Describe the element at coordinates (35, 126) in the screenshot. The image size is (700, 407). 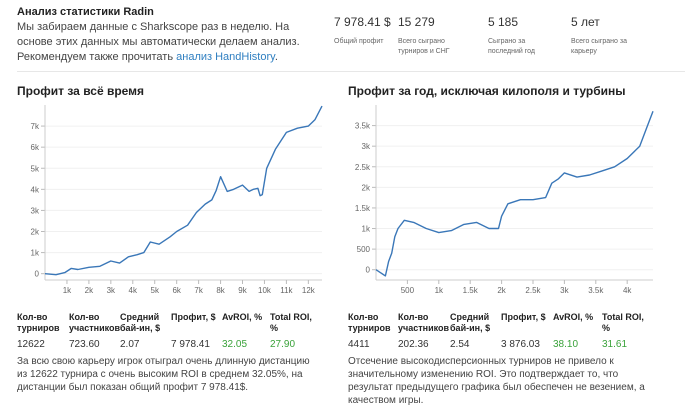
I see `y-tick-label: 7k` at that location.